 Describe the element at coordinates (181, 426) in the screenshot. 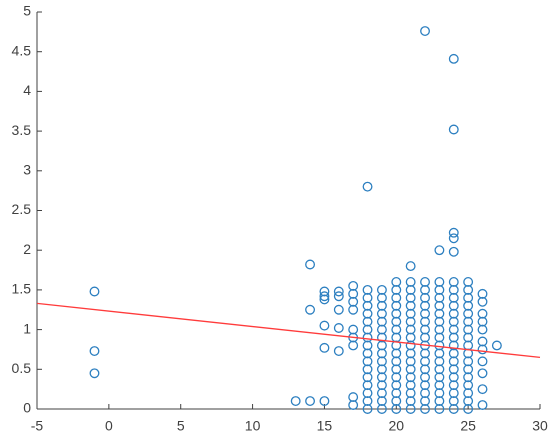

I see `x-tick-label: 5` at that location.